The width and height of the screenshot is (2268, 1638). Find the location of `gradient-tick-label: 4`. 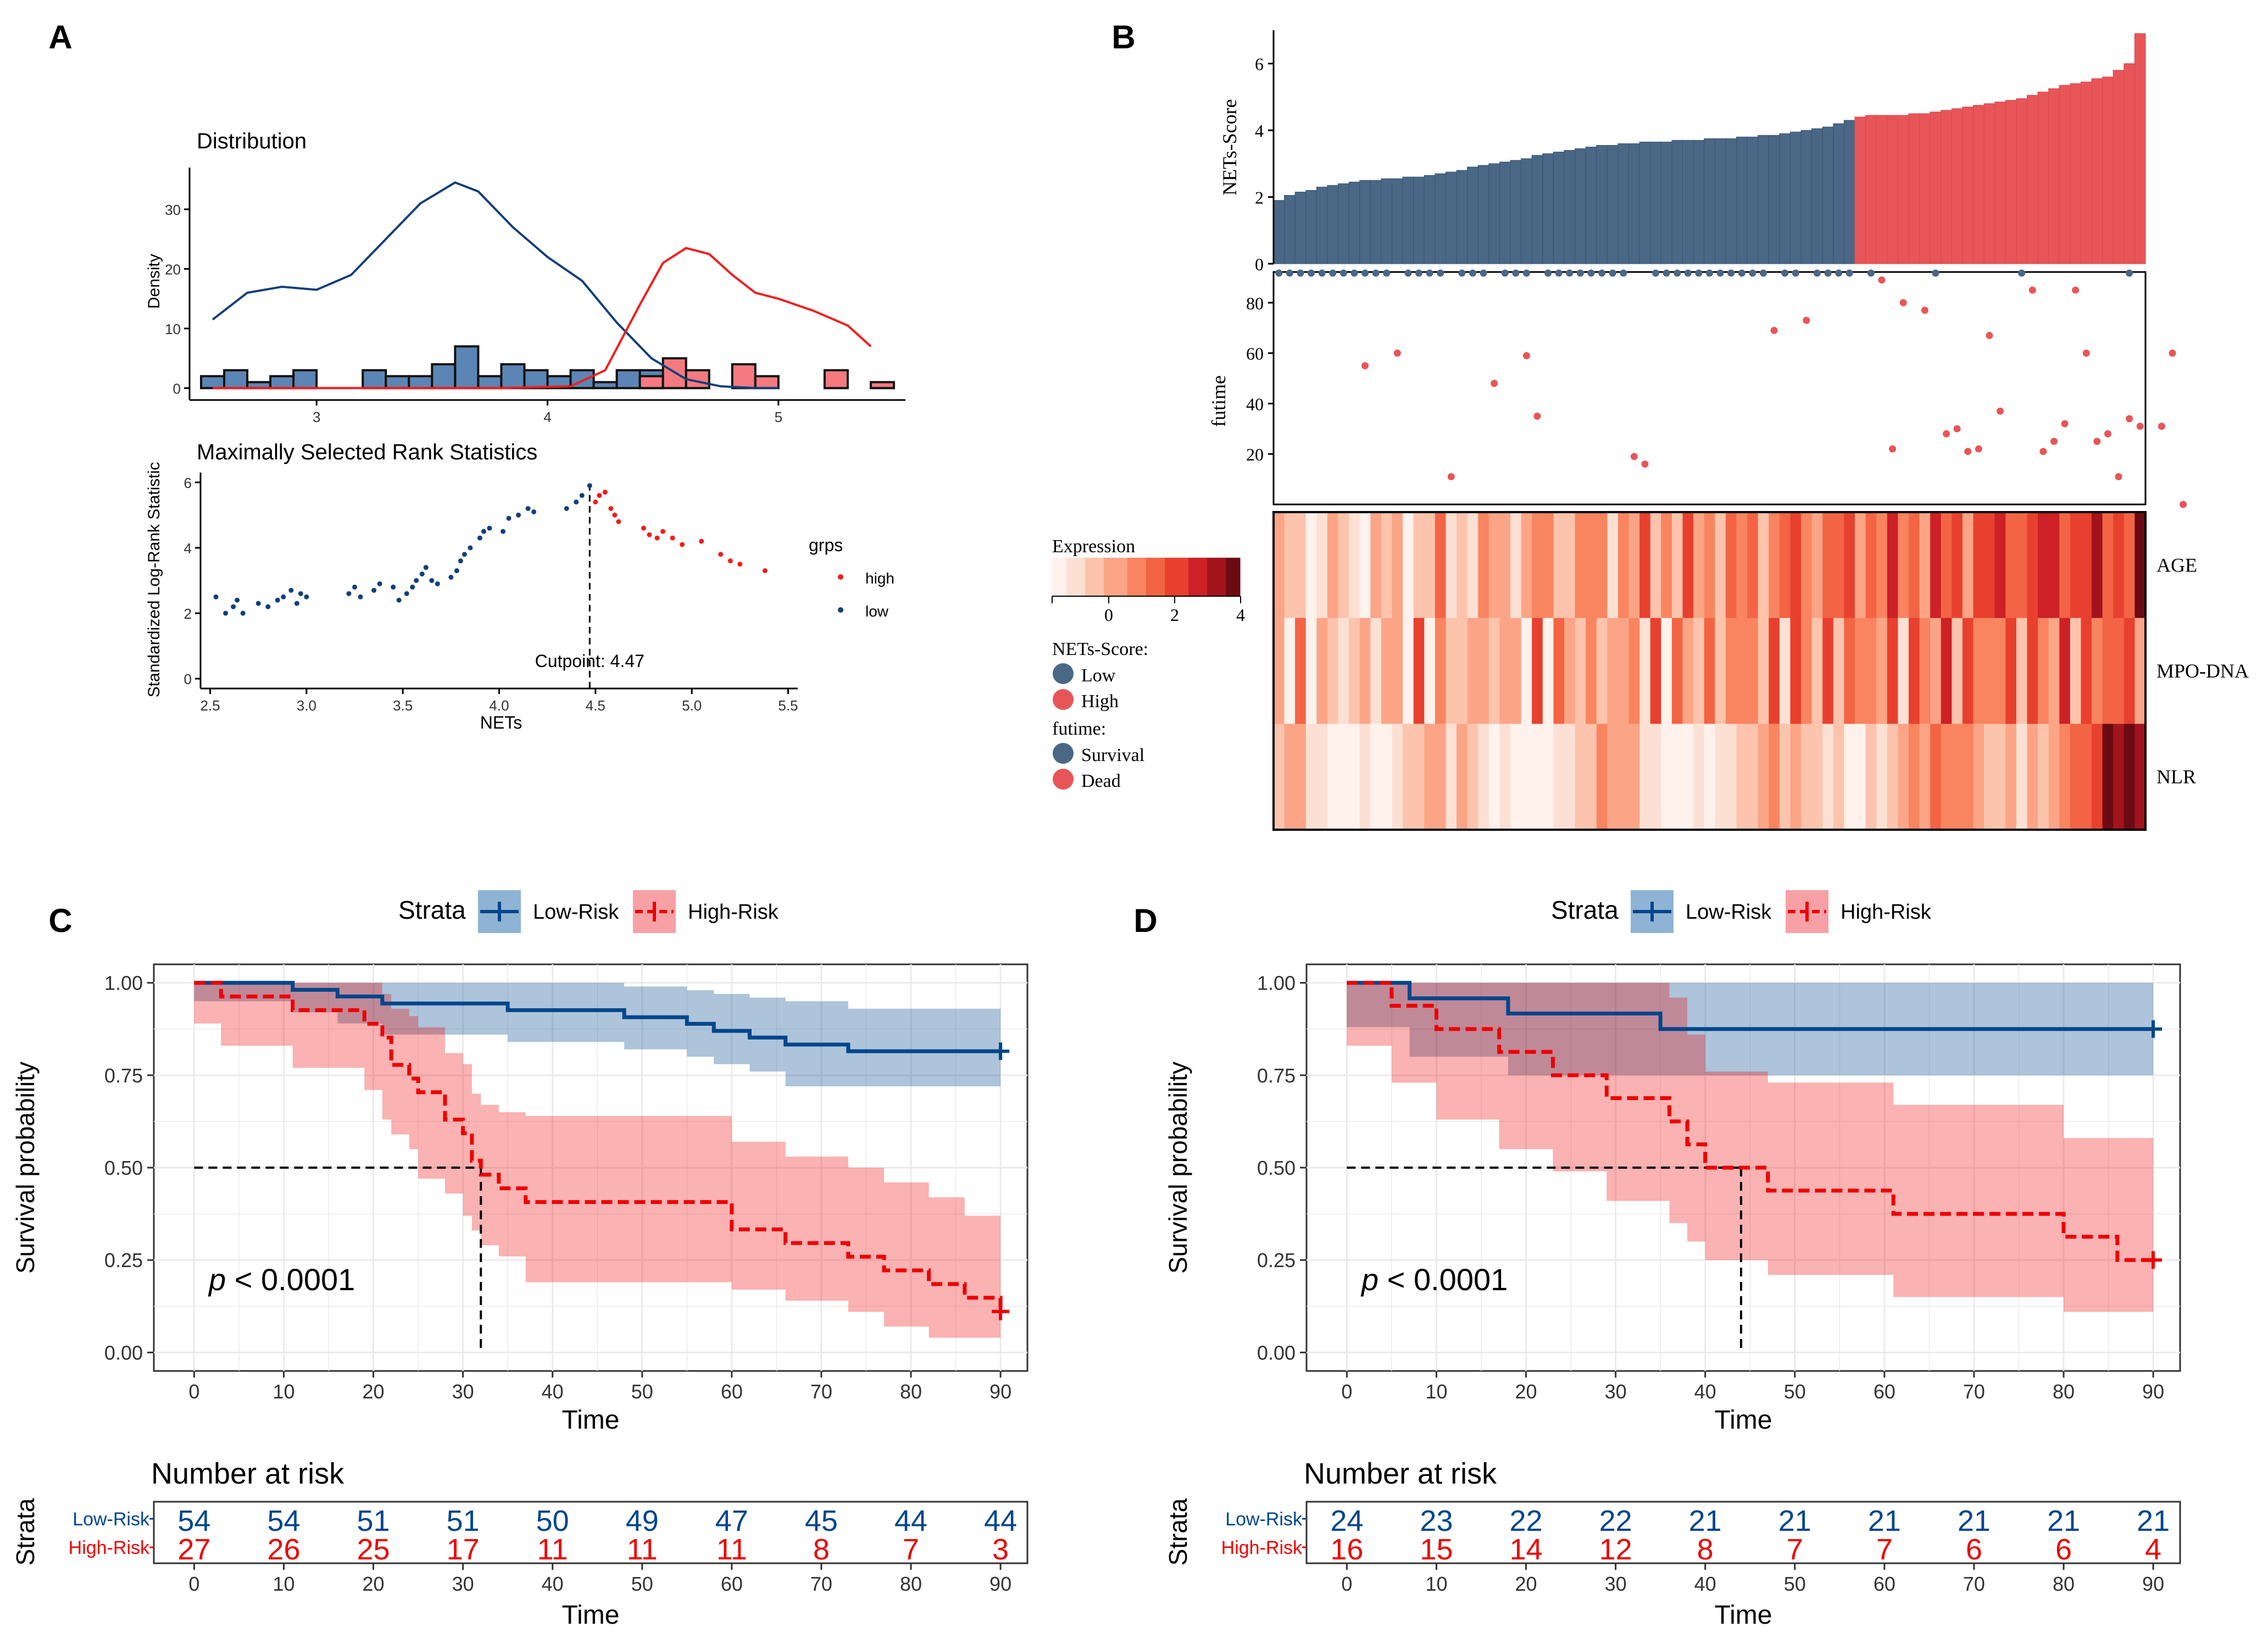

gradient-tick-label: 4 is located at coordinates (1240, 615).